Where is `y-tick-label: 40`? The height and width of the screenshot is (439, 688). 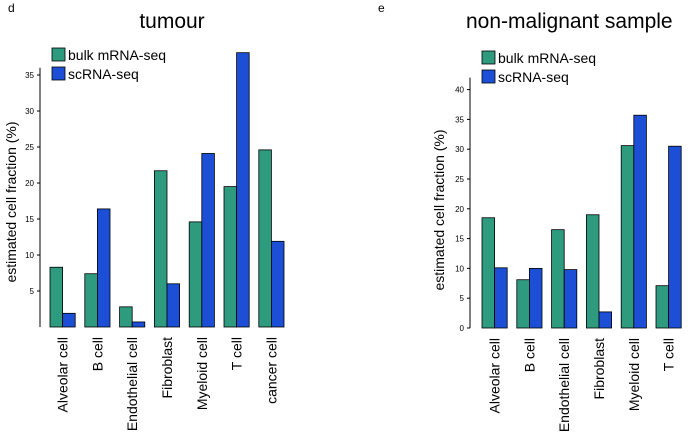 y-tick-label: 40 is located at coordinates (459, 90).